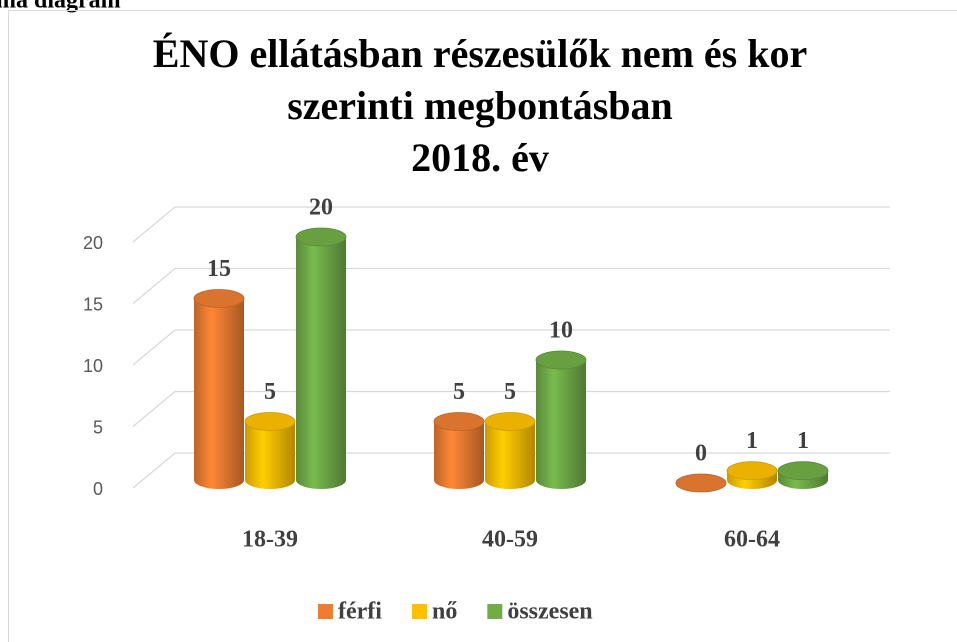 The image size is (957, 642). What do you see at coordinates (752, 540) in the screenshot?
I see `x-tick-label: 60-64` at bounding box center [752, 540].